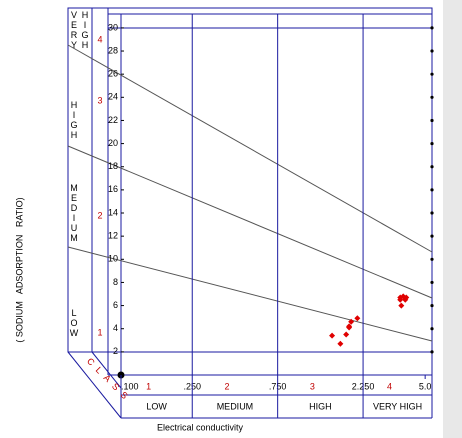  What do you see at coordinates (226, 386) in the screenshot?
I see `salinity-class-number: 2` at bounding box center [226, 386].